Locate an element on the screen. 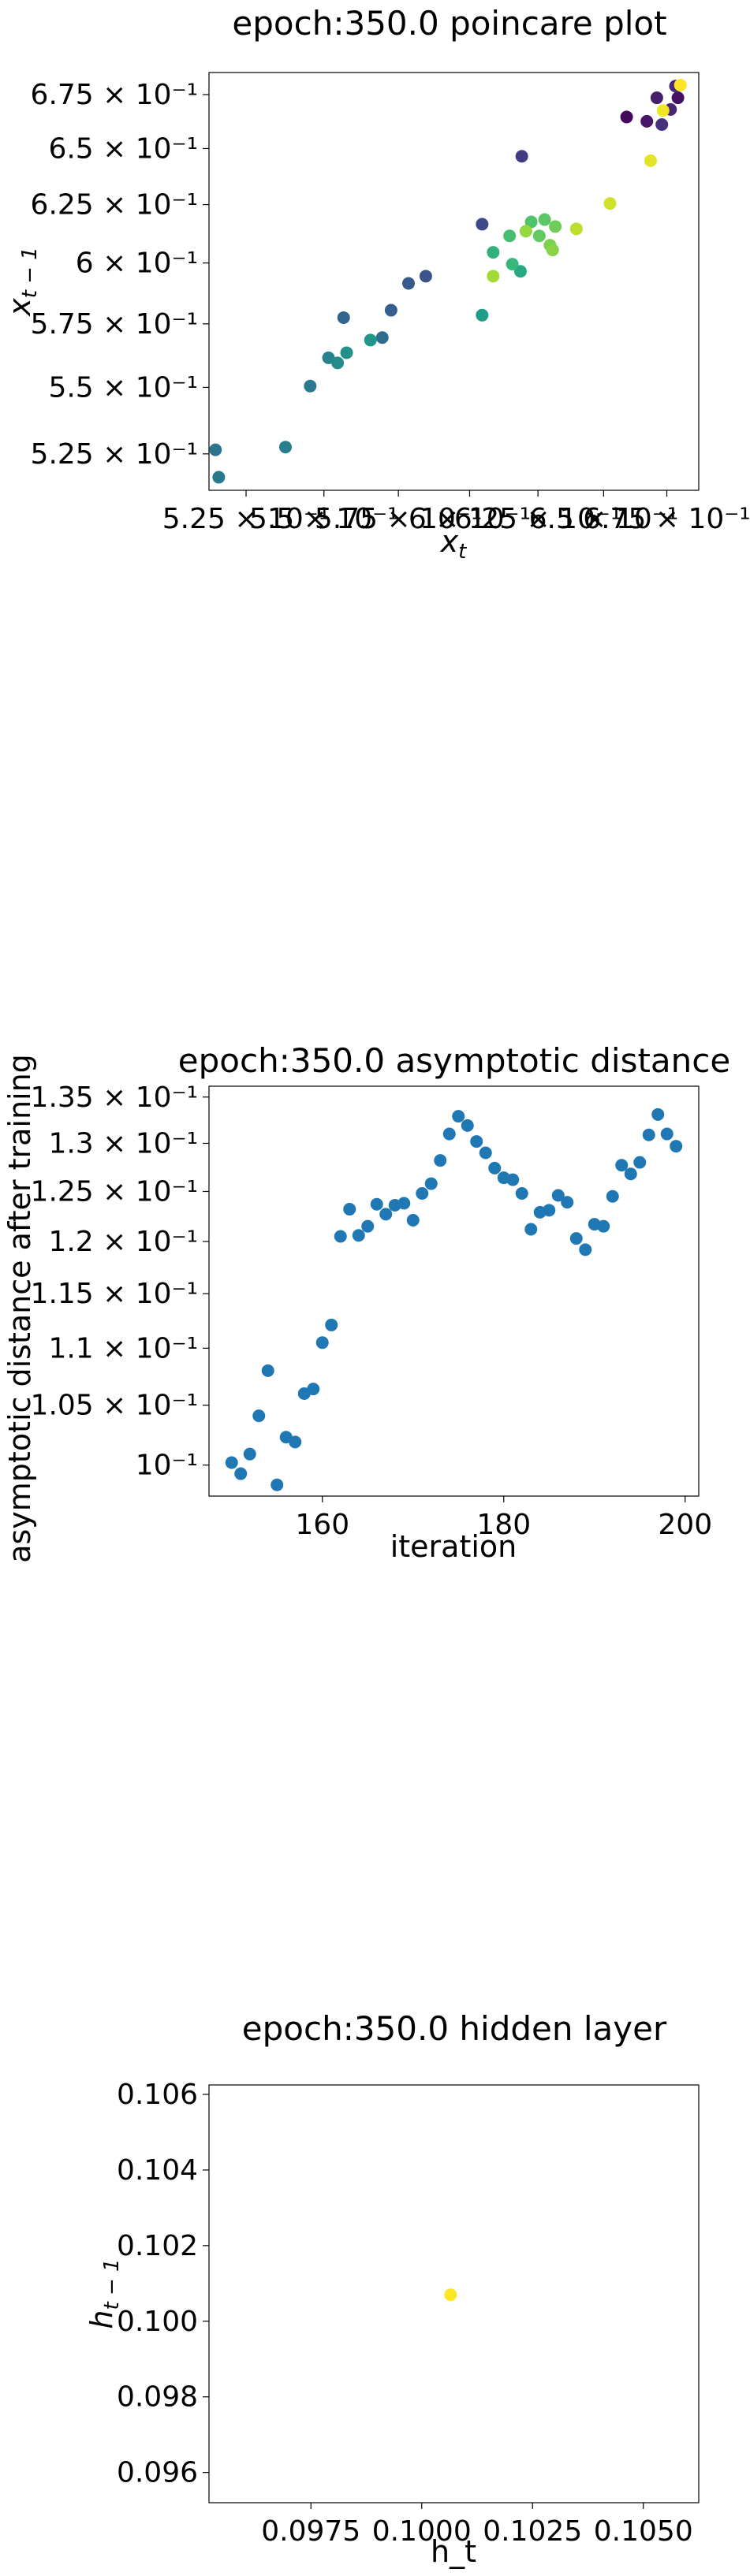 Image resolution: width=750 pixels, height=2576 pixels. y-tick-label: 1.3 × 10⁻¹ is located at coordinates (123, 1143).